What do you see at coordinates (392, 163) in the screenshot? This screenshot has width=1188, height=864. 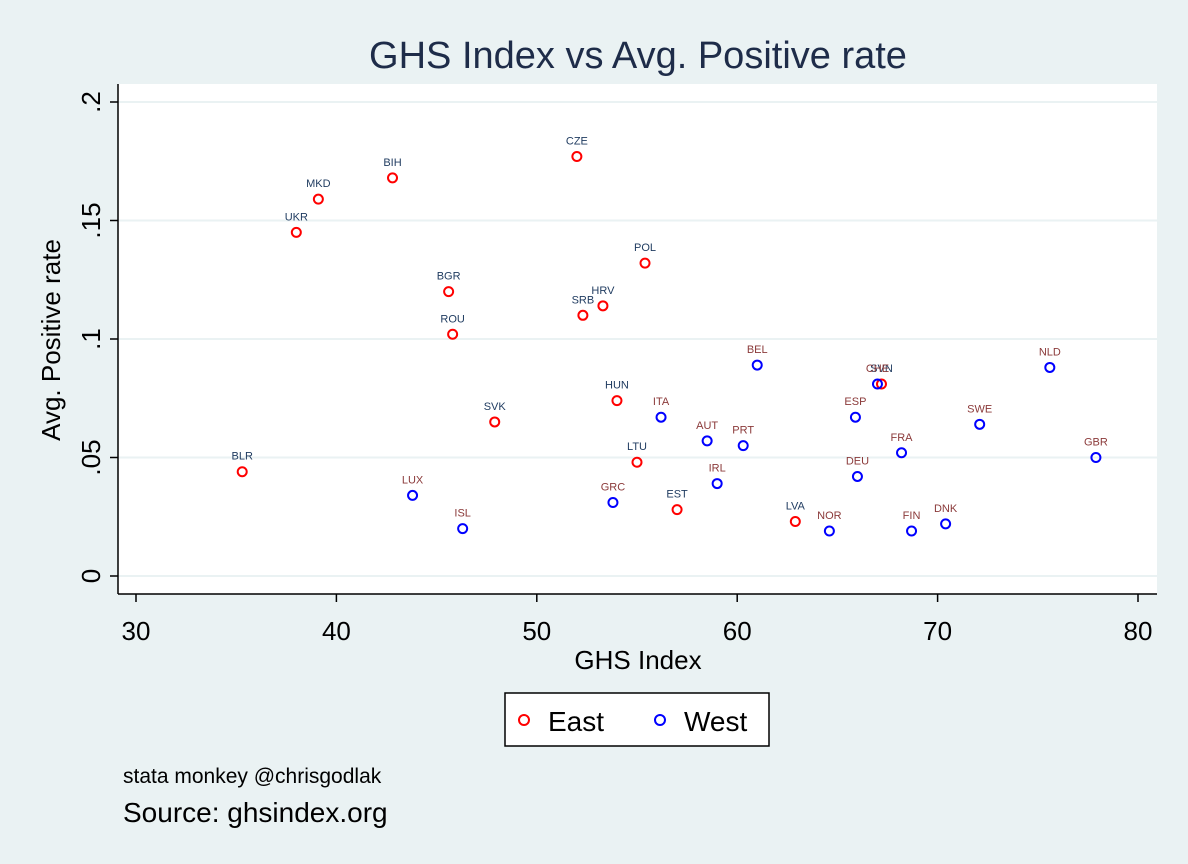 I see `data-label-bih: BIH` at bounding box center [392, 163].